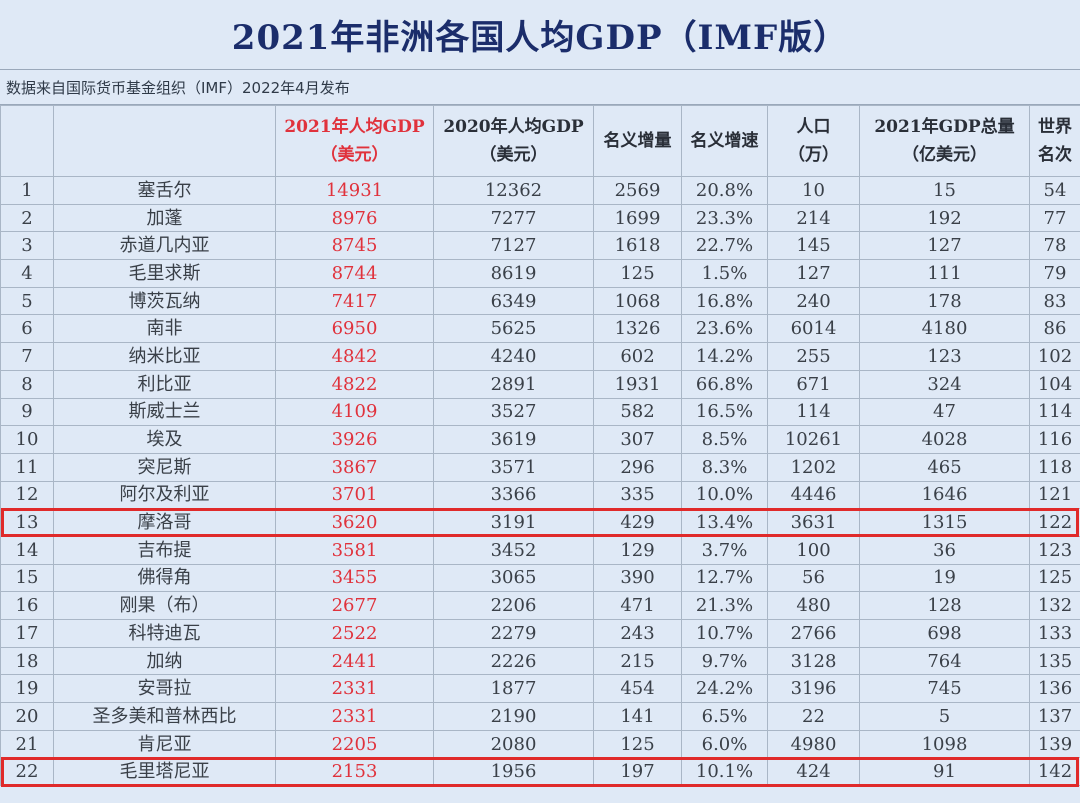  What do you see at coordinates (944, 716) in the screenshot?
I see `cell-gdp-total: 5` at bounding box center [944, 716].